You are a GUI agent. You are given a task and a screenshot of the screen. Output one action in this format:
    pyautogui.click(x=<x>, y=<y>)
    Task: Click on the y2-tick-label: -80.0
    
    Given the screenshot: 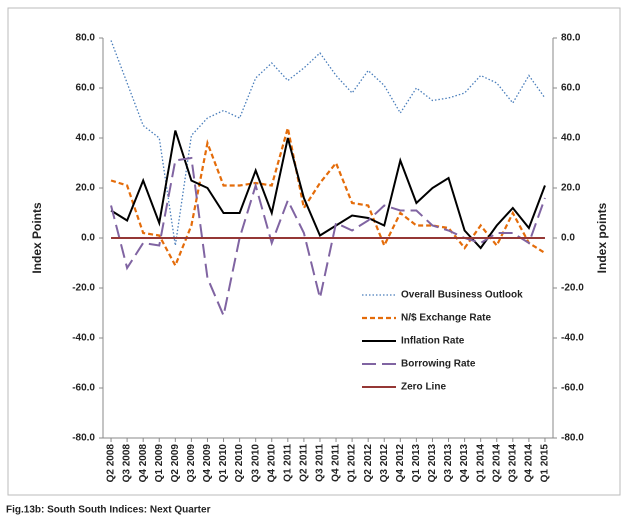 What is the action you would take?
    pyautogui.click(x=572, y=438)
    